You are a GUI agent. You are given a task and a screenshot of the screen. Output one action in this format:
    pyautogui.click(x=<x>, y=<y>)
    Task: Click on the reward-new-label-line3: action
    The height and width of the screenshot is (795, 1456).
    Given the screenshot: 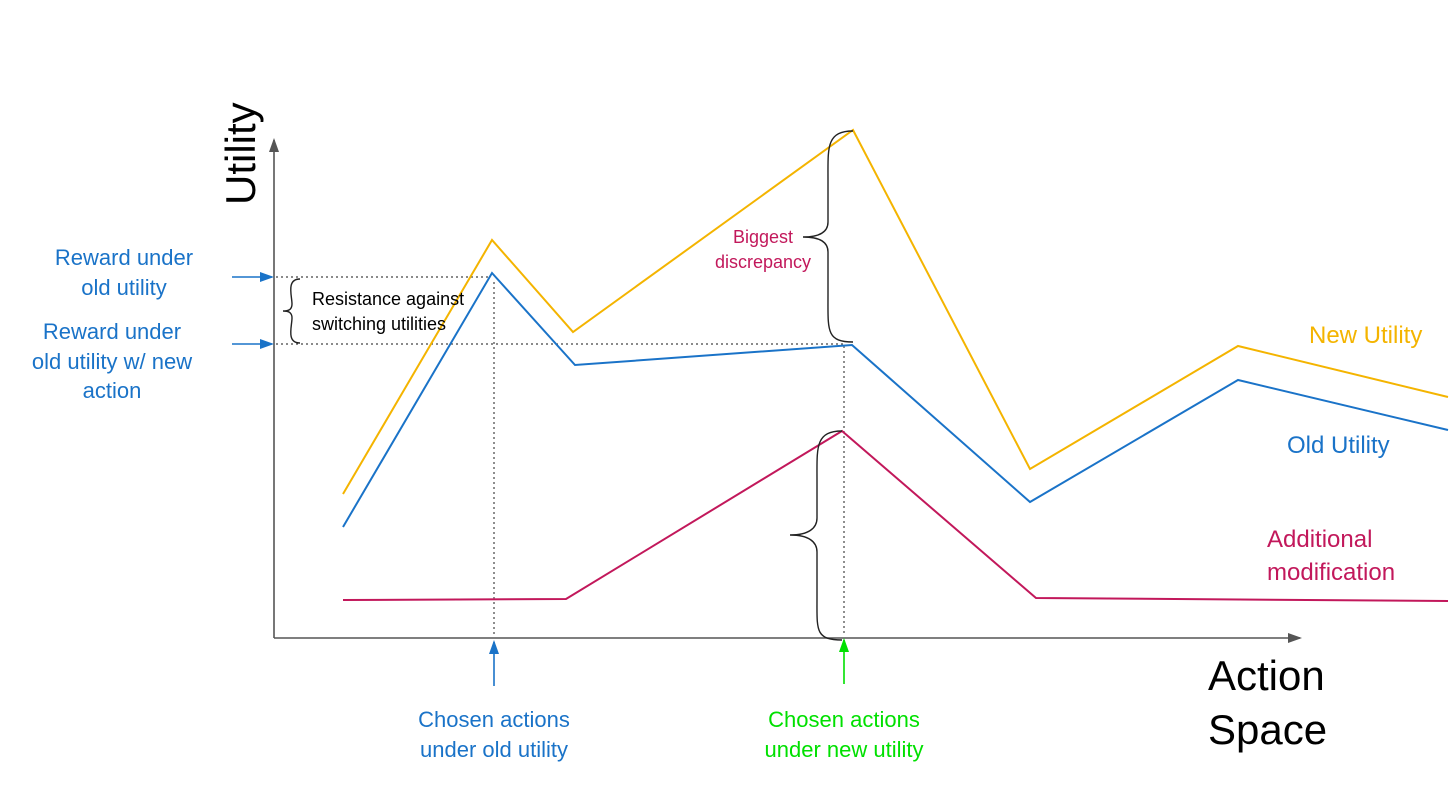 What is the action you would take?
    pyautogui.click(x=112, y=390)
    